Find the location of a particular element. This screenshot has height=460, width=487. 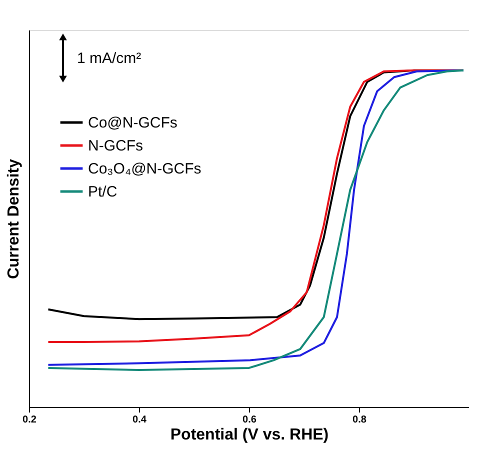

x-tick-label: 0.6 is located at coordinates (249, 420).